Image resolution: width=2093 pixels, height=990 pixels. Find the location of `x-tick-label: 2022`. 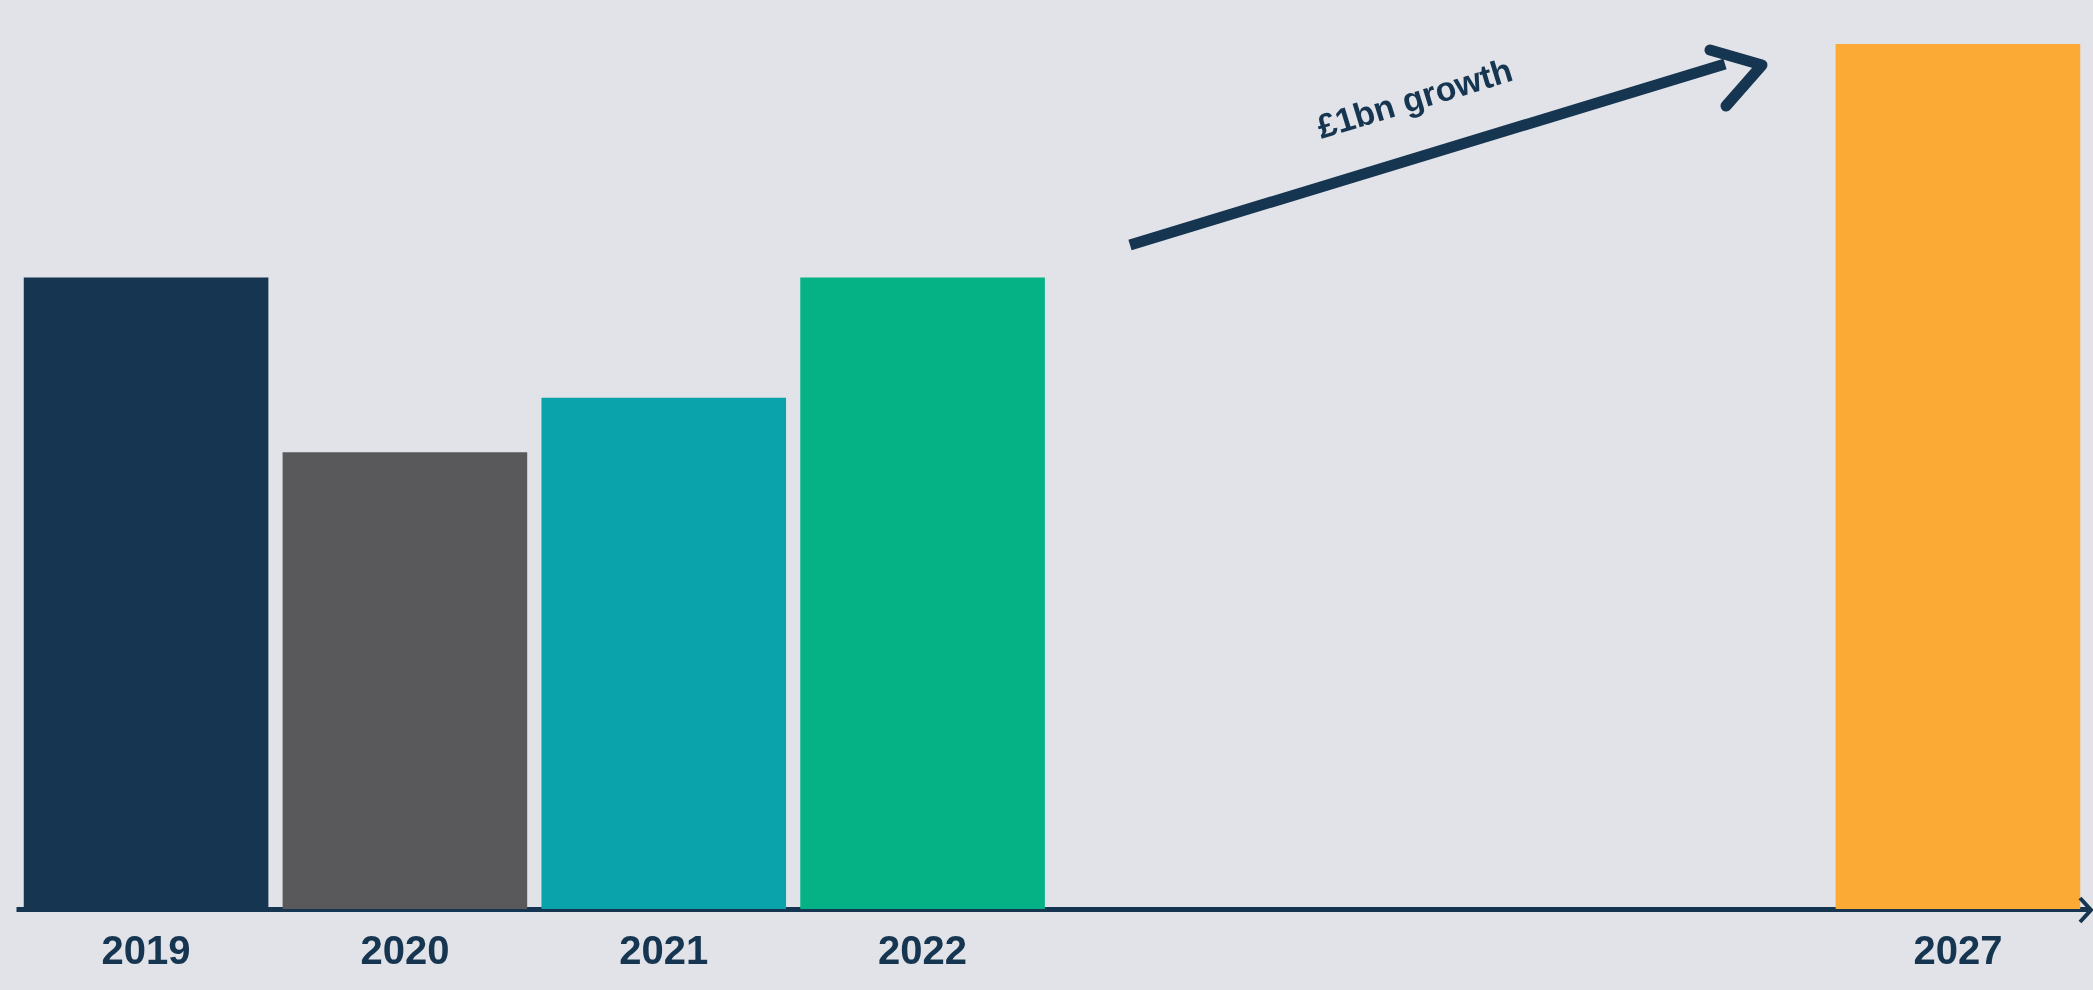

x-tick-label: 2022 is located at coordinates (923, 949).